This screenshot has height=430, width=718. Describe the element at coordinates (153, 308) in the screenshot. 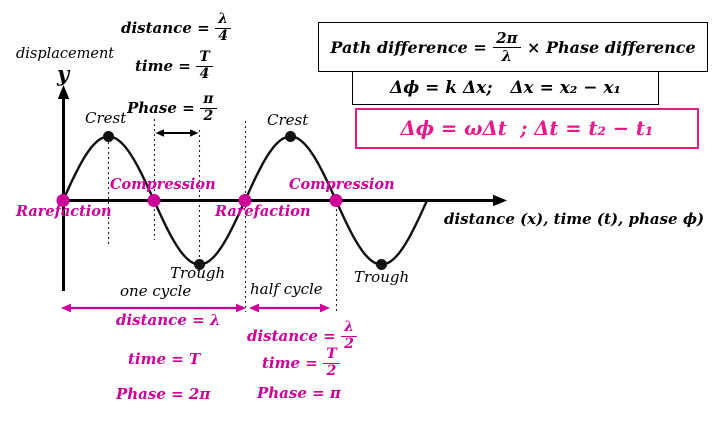

I see `one-cycle-arrow` at that location.